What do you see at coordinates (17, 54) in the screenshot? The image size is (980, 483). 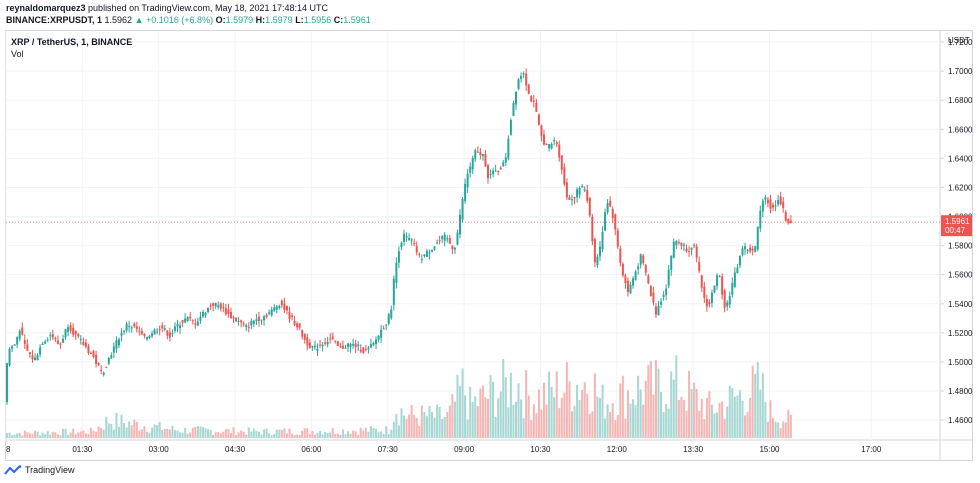 I see `volume-legend: Vol` at bounding box center [17, 54].